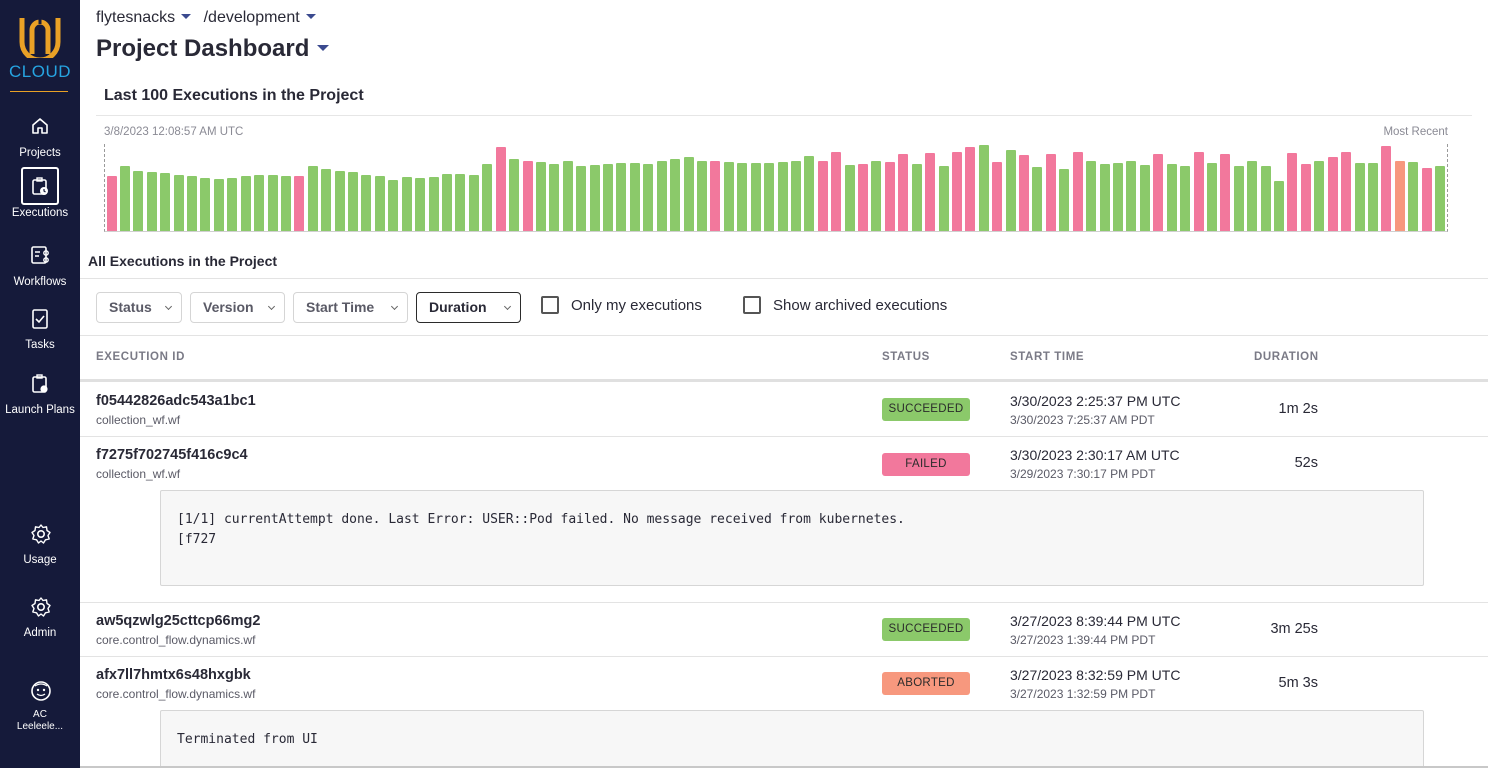 This screenshot has width=1488, height=768. I want to click on show-archived-toggle: Show archived executions, so click(845, 304).